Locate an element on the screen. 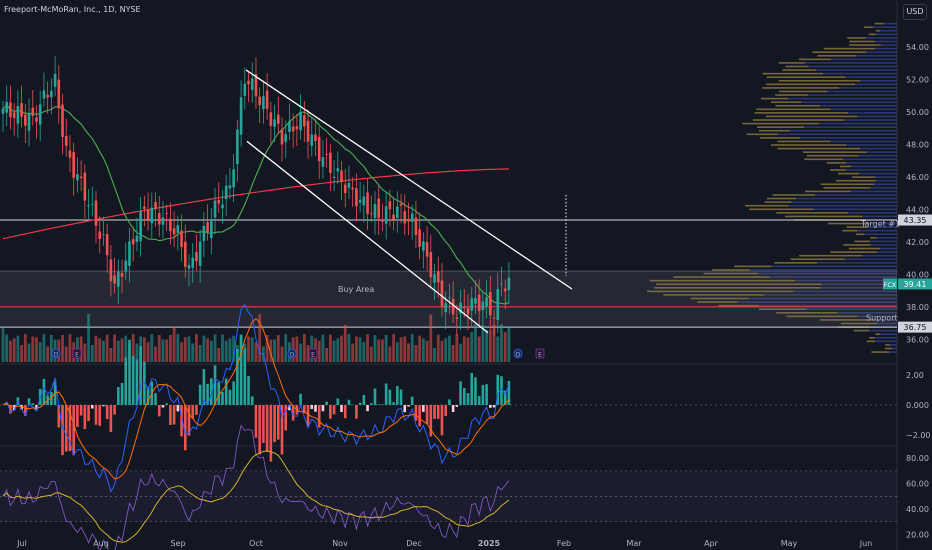 This screenshot has width=932, height=550. ma-long-line is located at coordinates (255, 204).